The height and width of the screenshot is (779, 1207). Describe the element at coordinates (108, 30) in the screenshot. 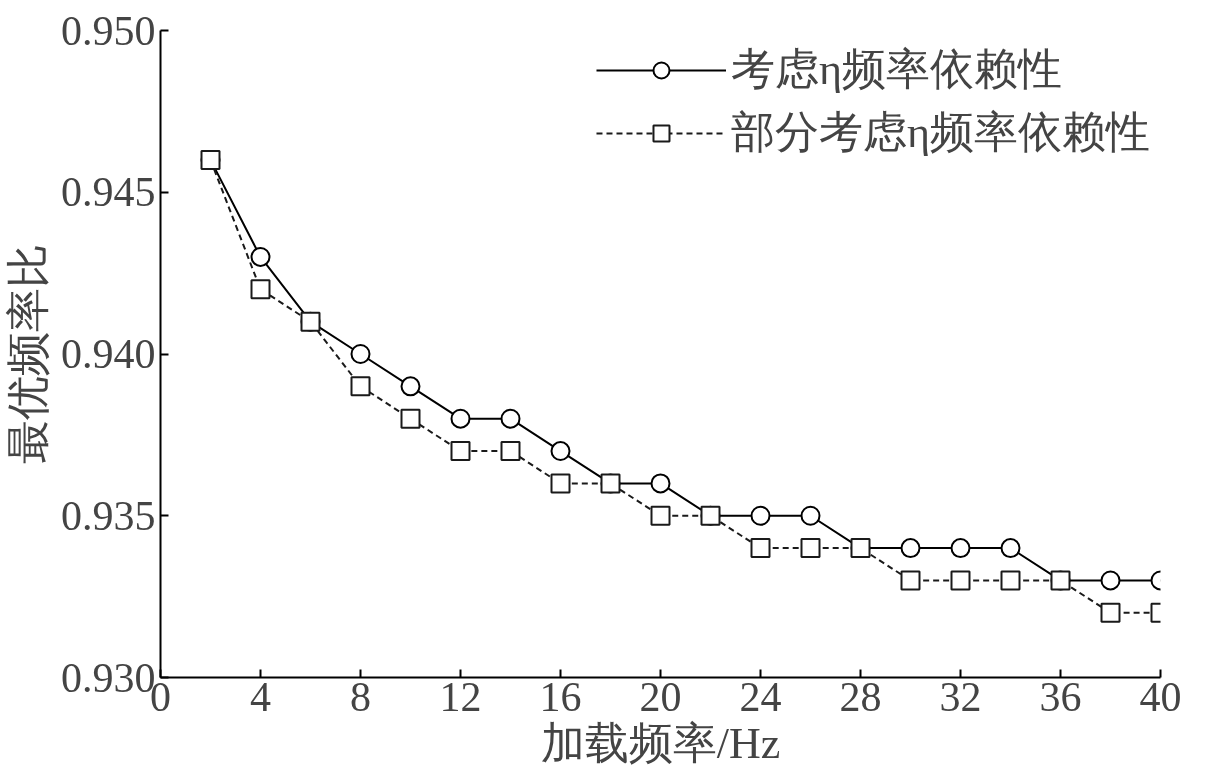

I see `y-tick-label: 0.950` at that location.